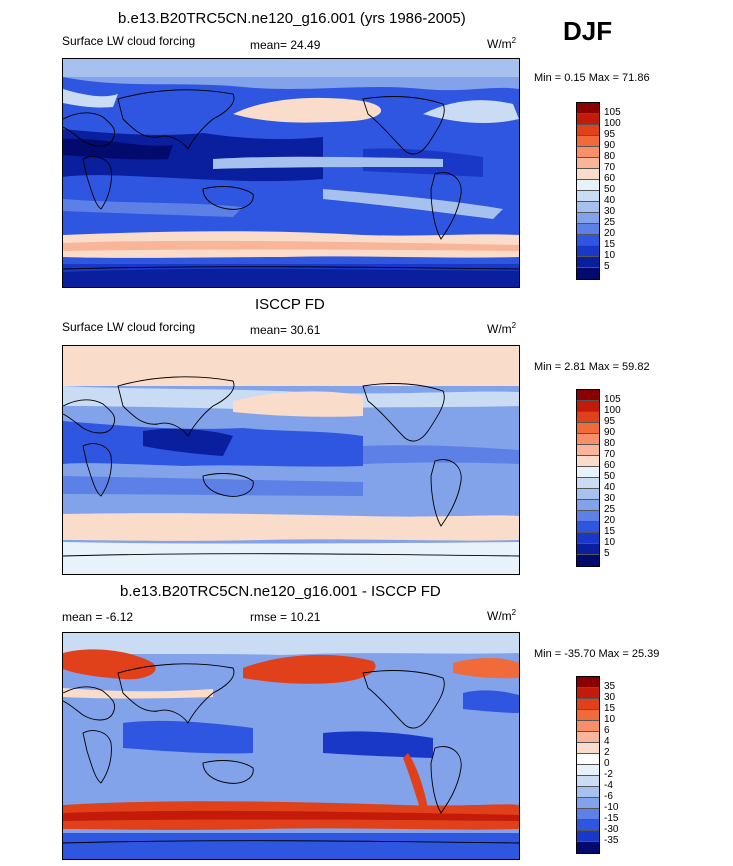 This screenshot has width=733, height=866. I want to click on panel1-units: W/m2, so click(502, 43).